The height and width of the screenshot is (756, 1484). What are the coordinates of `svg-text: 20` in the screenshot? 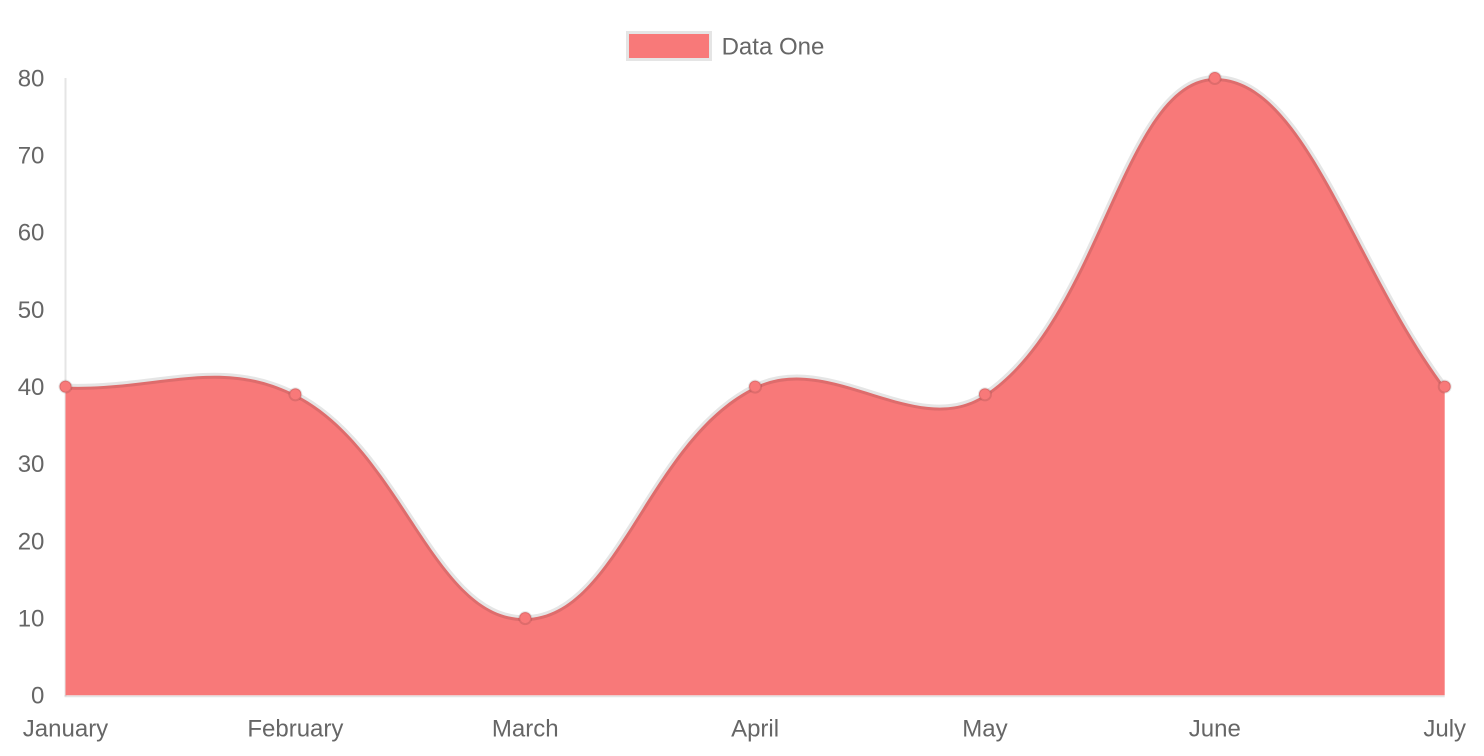 It's located at (31, 541).